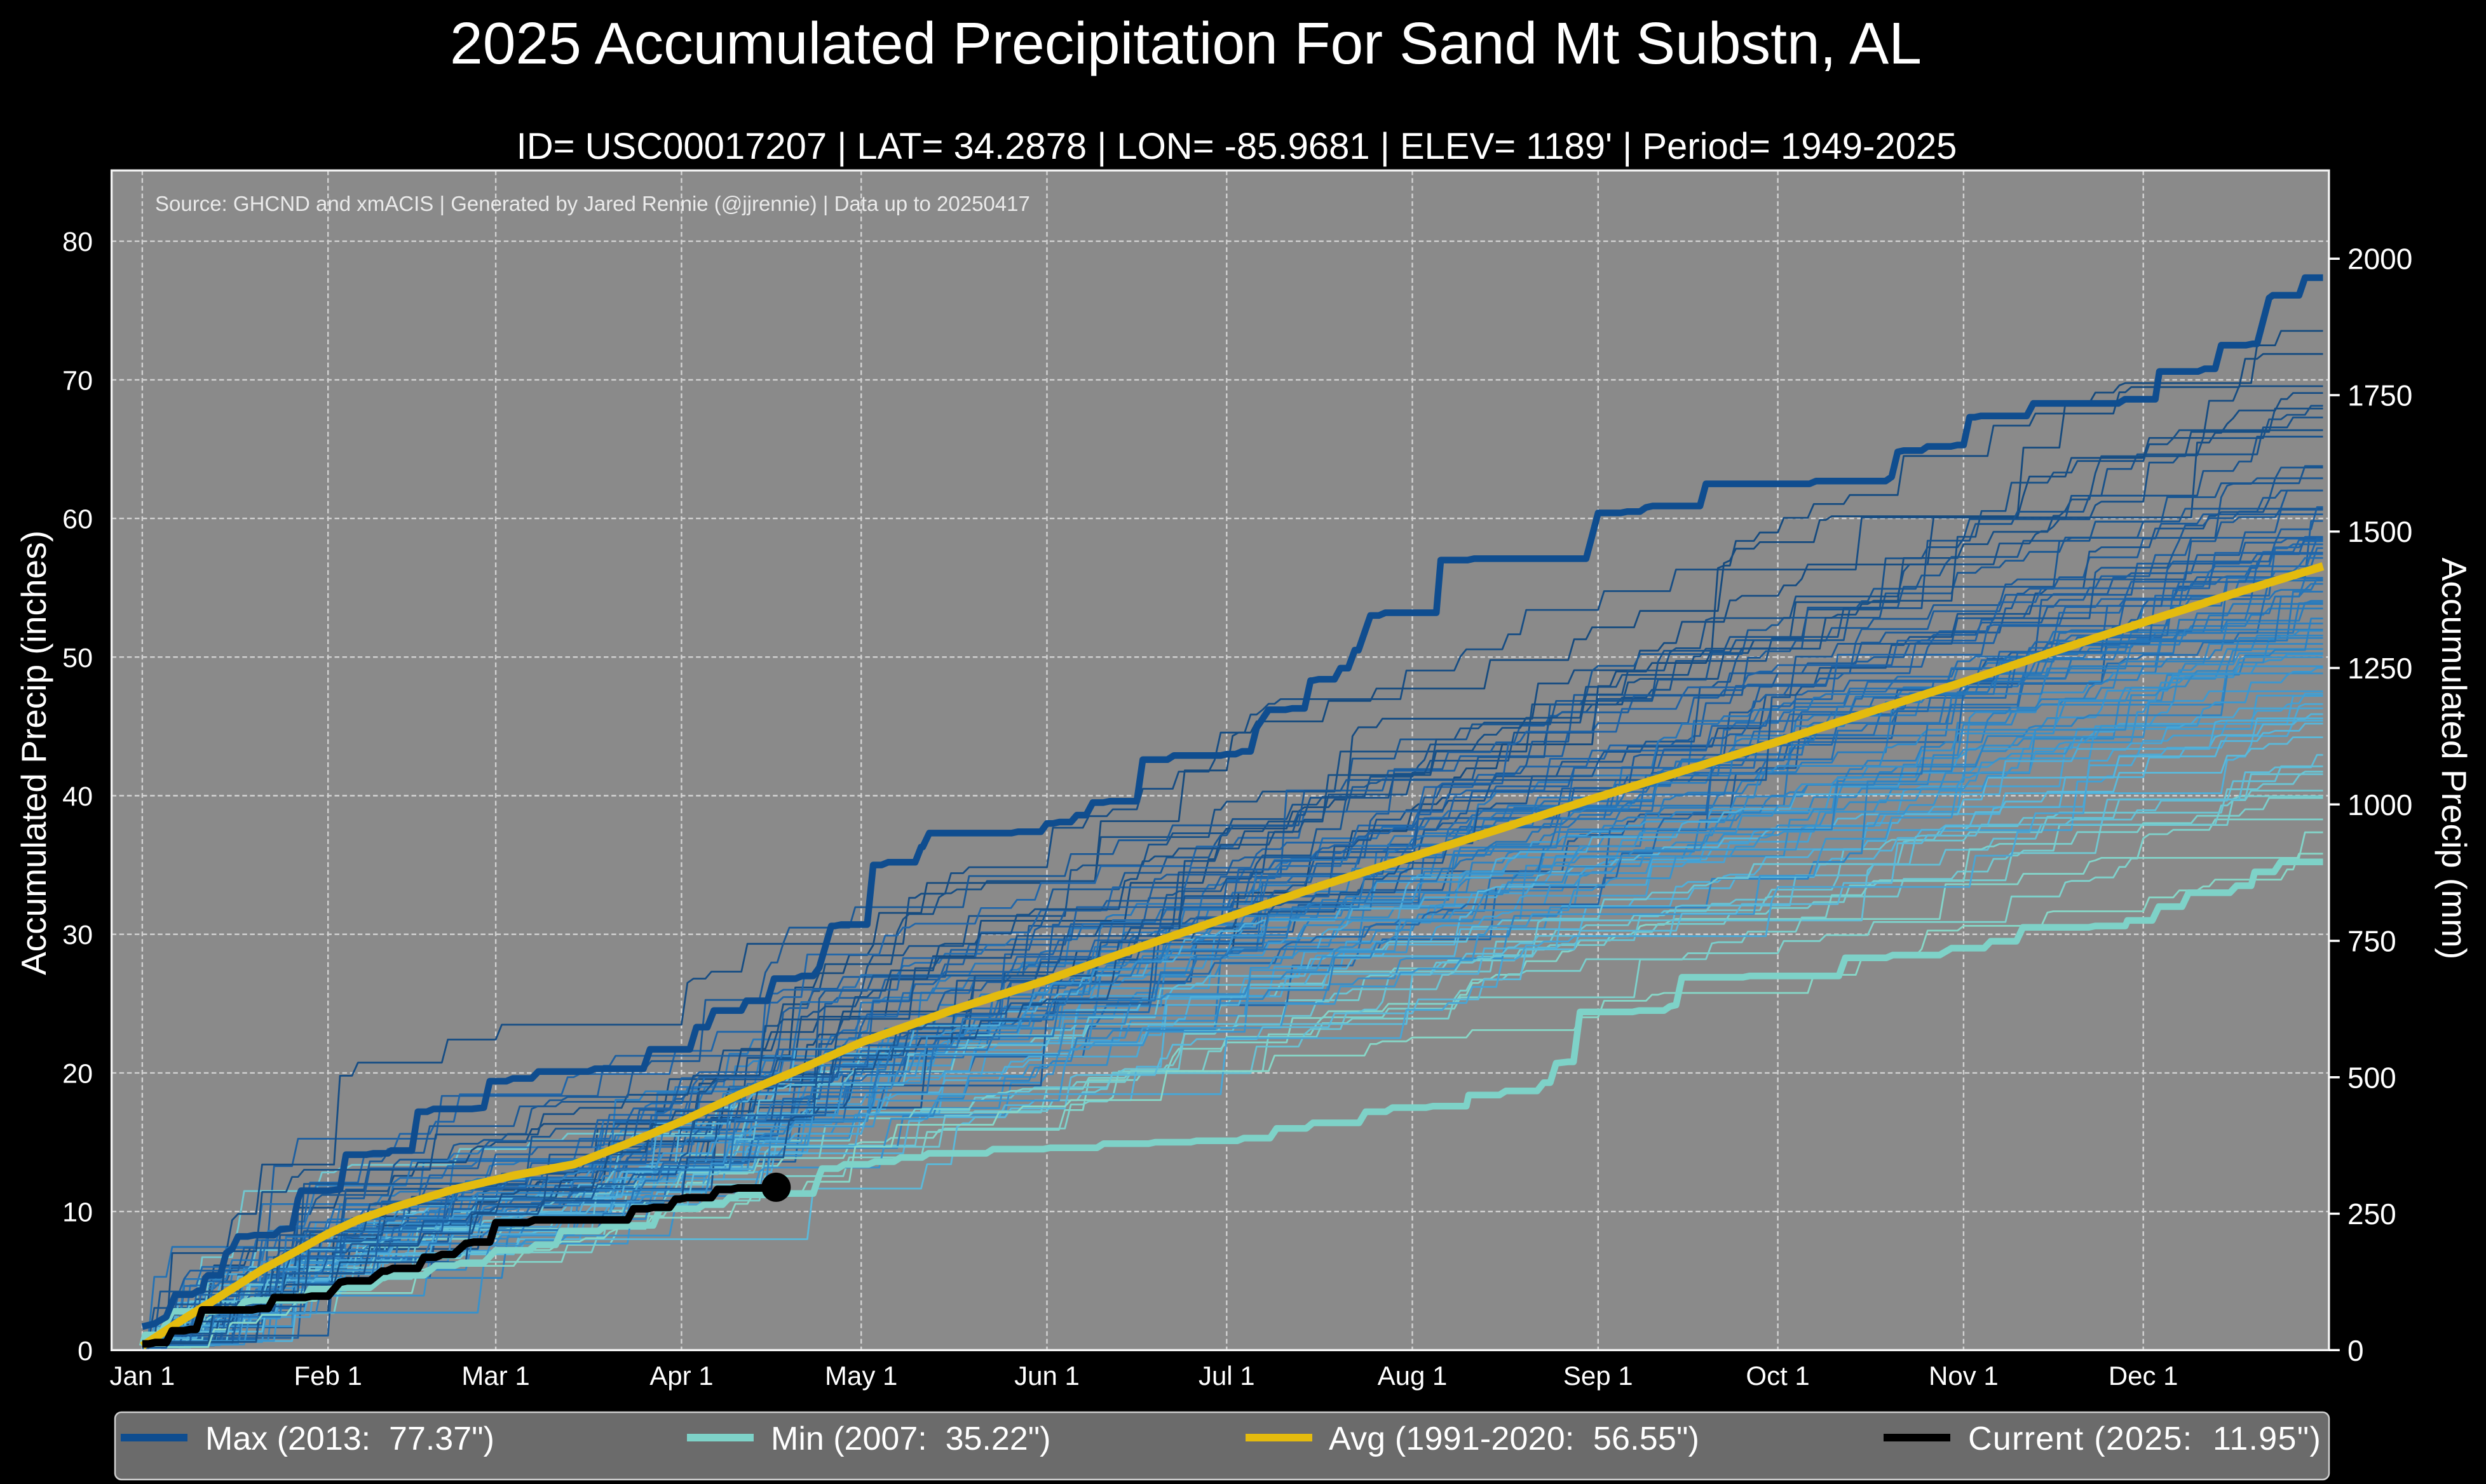  I want to click on svg-text: 20, so click(77, 1073).